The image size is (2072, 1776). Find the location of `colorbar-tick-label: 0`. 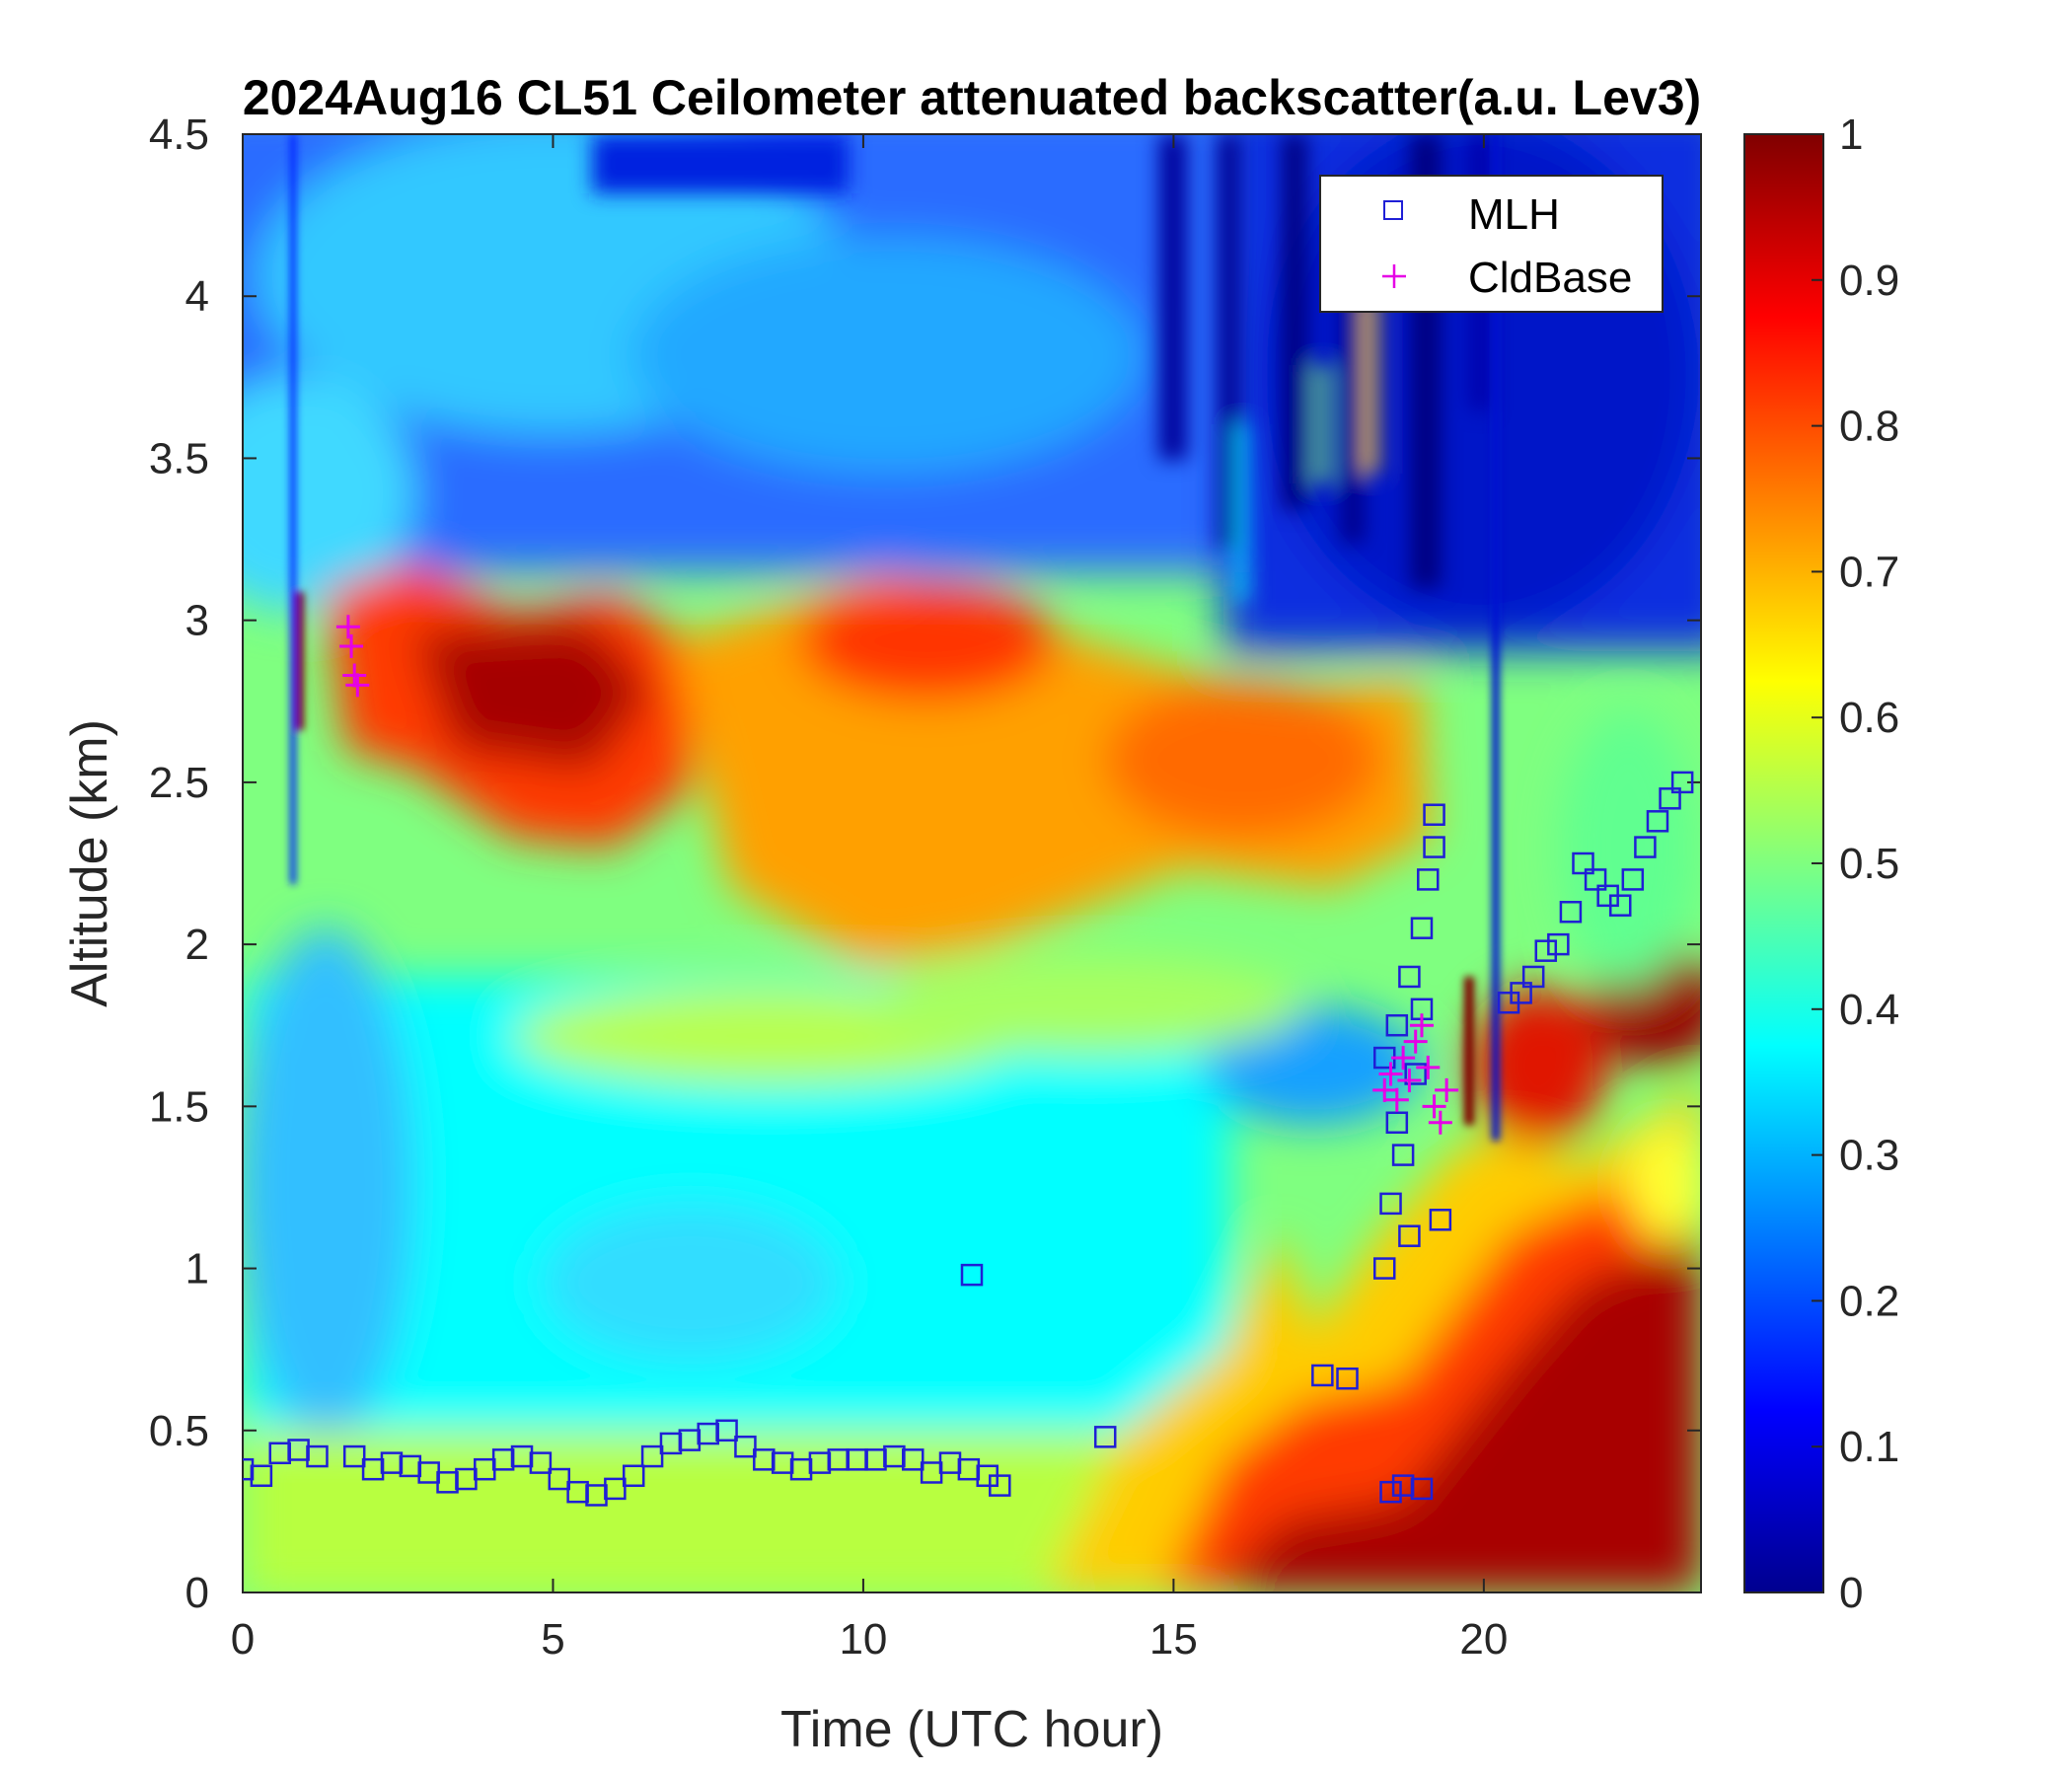

colorbar-tick-label: 0 is located at coordinates (1851, 1593).